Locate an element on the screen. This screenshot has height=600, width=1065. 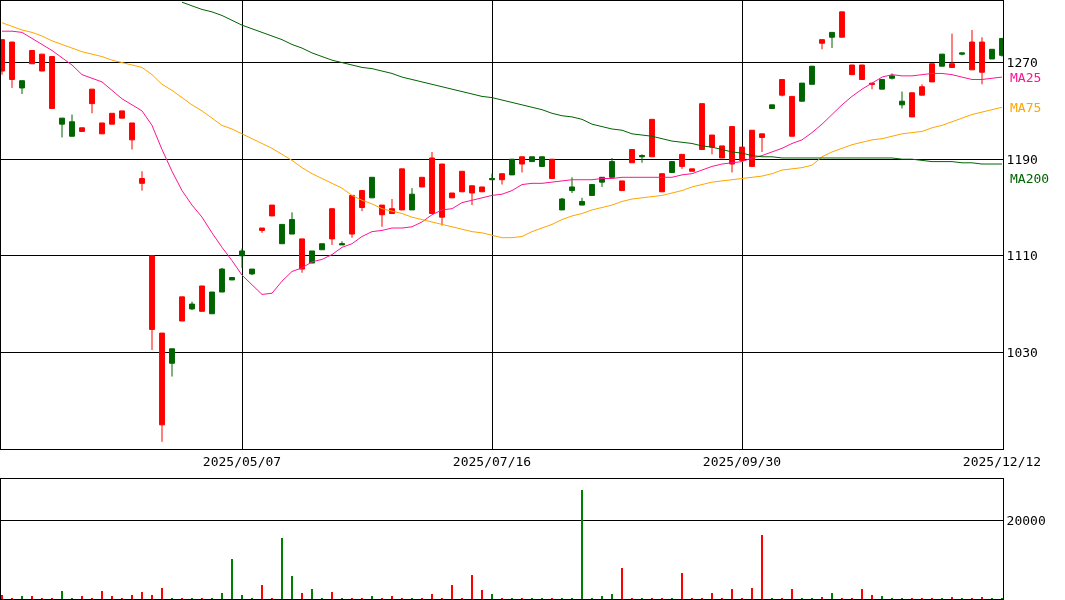
series-label: MA75 is located at coordinates (1026, 107).